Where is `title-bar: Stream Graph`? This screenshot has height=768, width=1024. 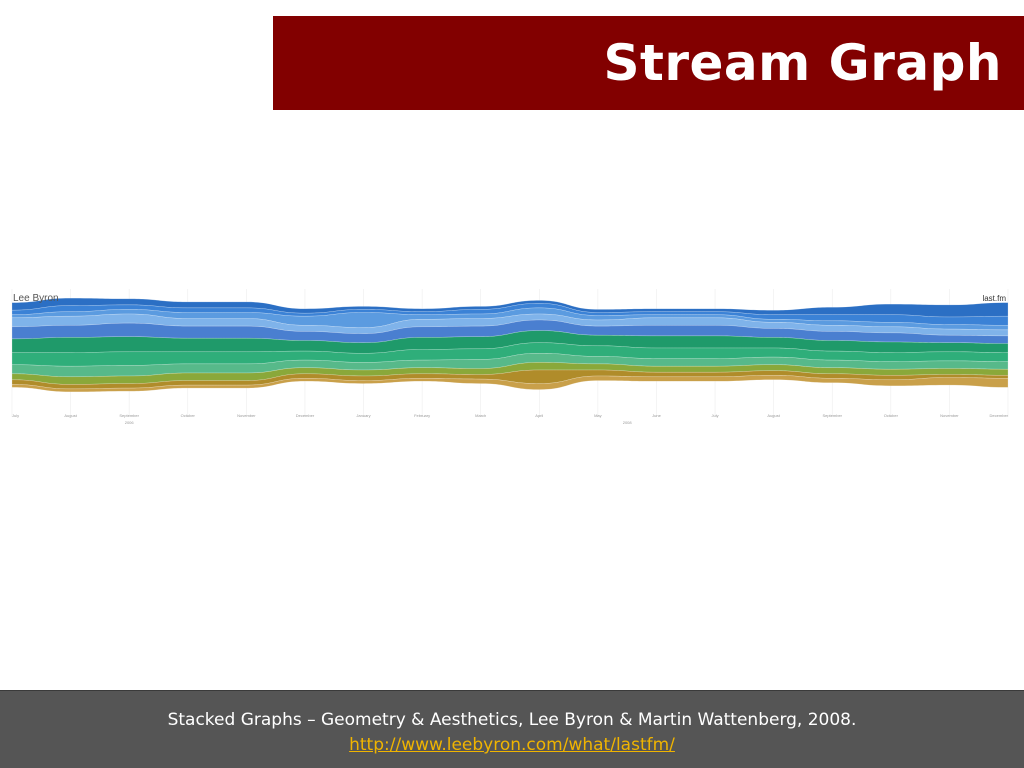
title-bar: Stream Graph is located at coordinates (648, 63).